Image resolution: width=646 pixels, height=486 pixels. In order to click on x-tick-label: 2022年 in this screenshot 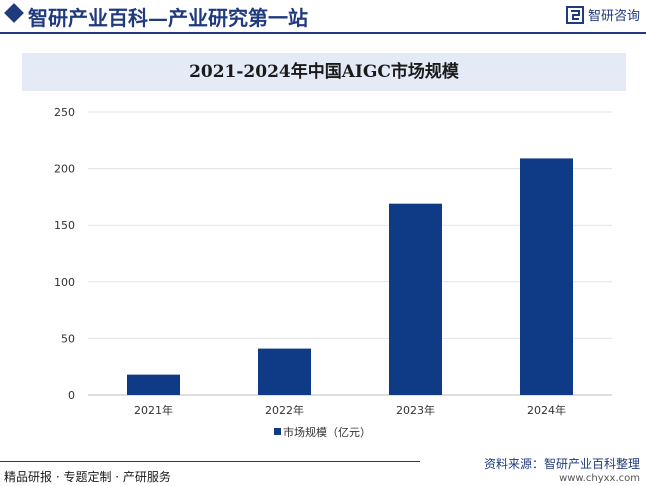, I will do `click(284, 410)`.